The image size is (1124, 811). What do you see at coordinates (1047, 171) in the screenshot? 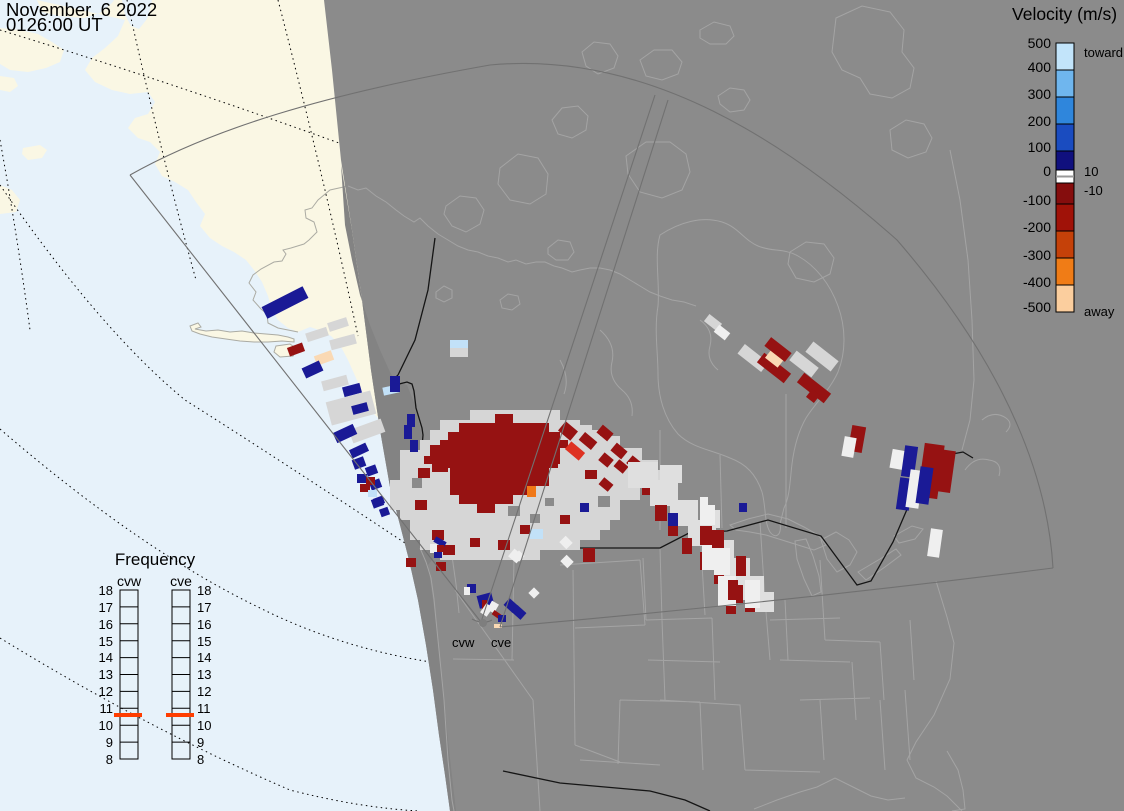
I see `svg-text: 0` at bounding box center [1047, 171].